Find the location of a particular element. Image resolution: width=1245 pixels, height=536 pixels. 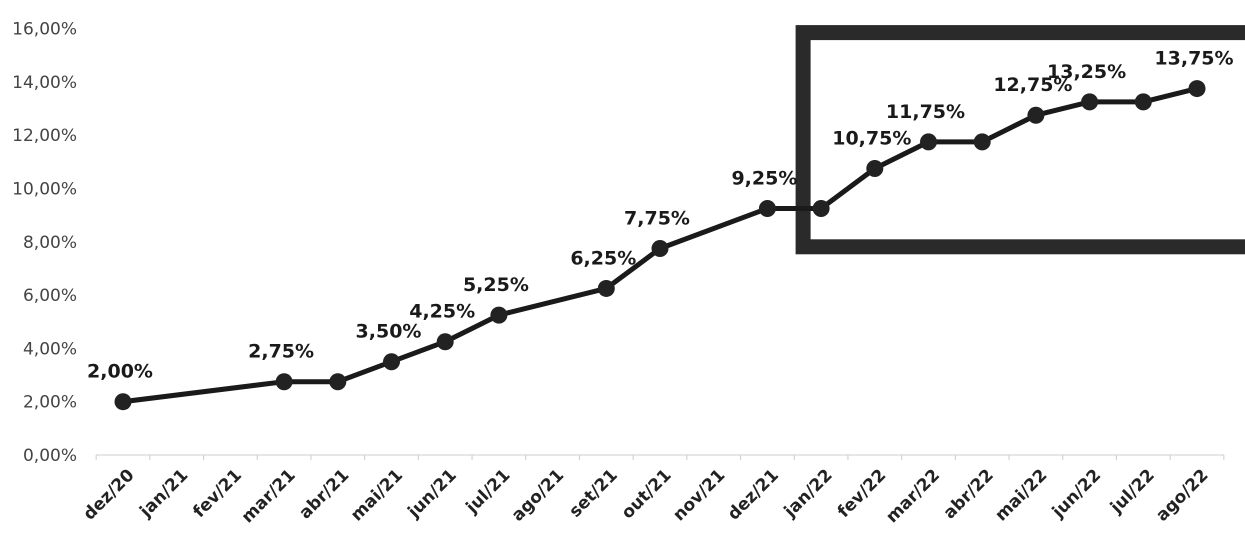

data-label: 13,25% is located at coordinates (1086, 72).